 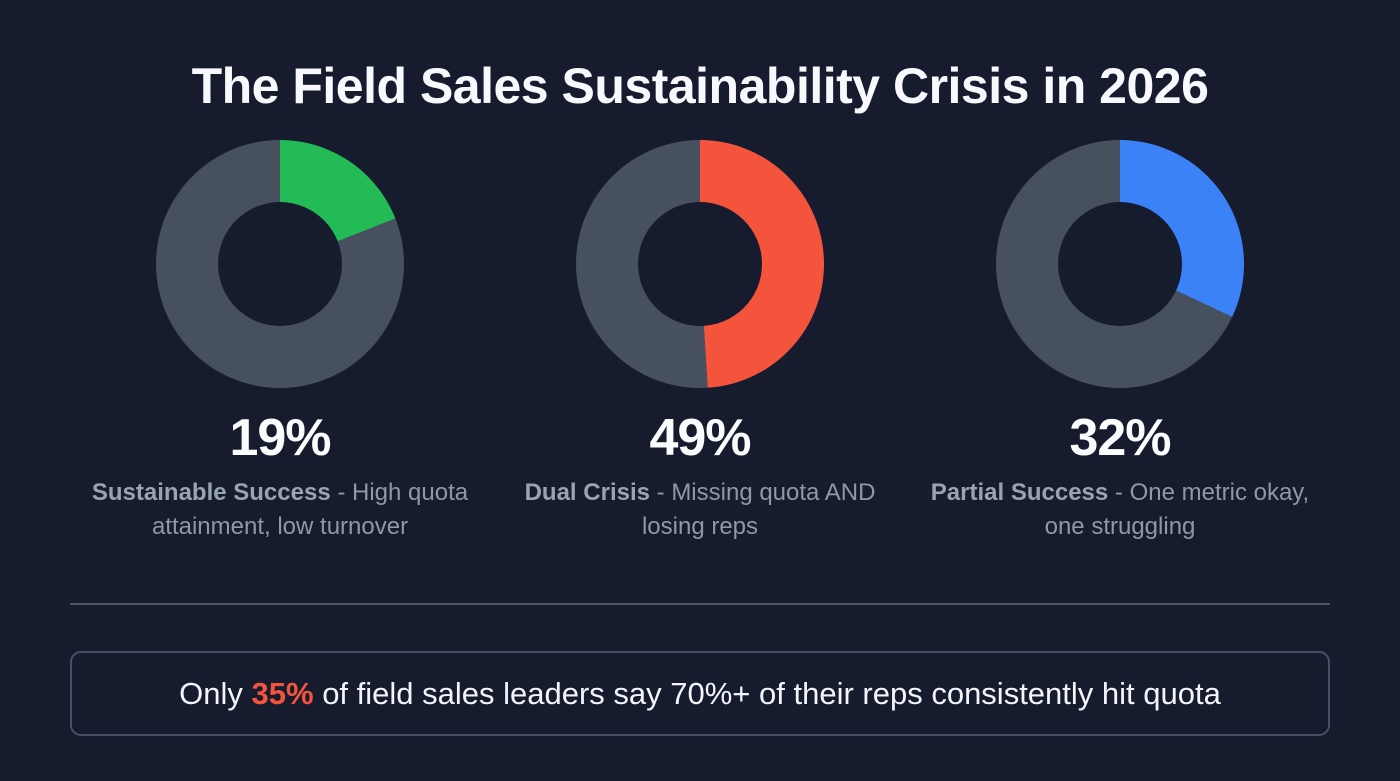 I want to click on stat-value: 49%, so click(x=700, y=438).